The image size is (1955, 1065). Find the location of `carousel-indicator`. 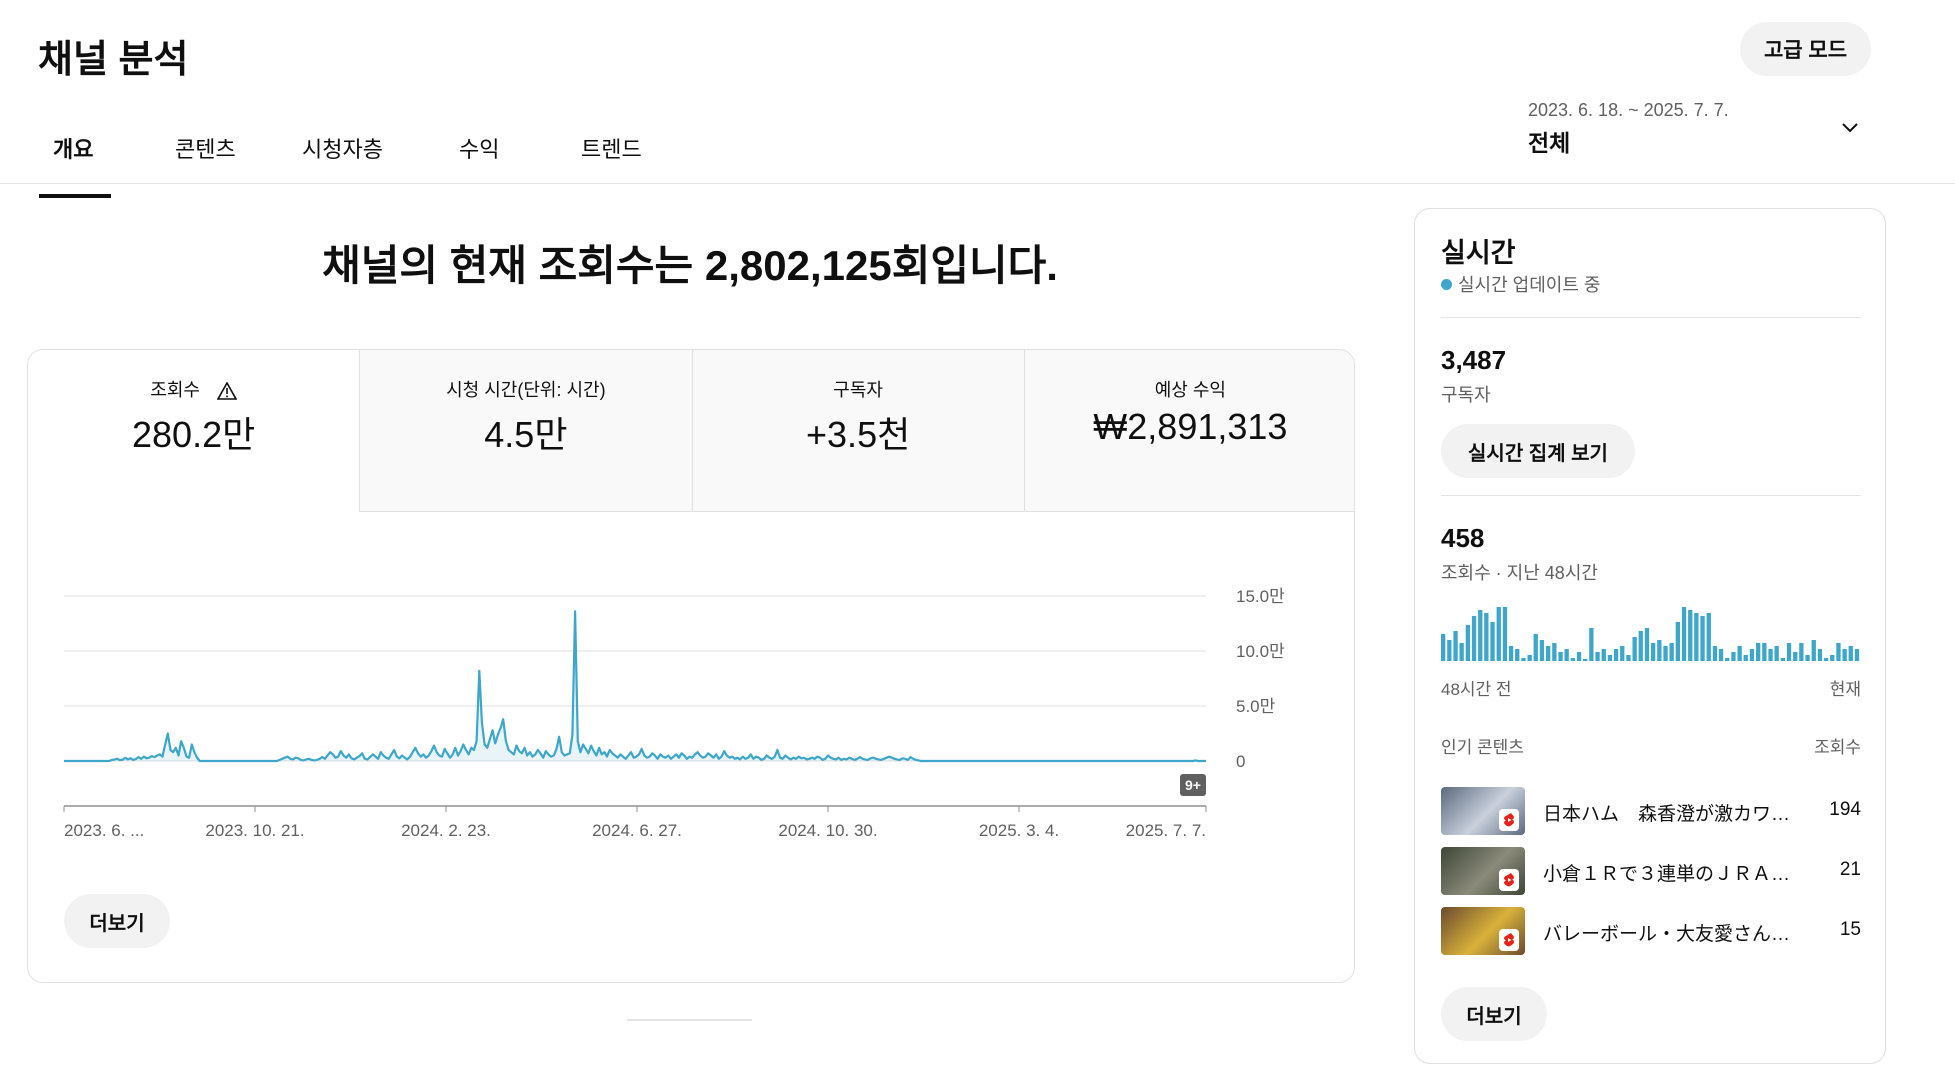

carousel-indicator is located at coordinates (689, 1020).